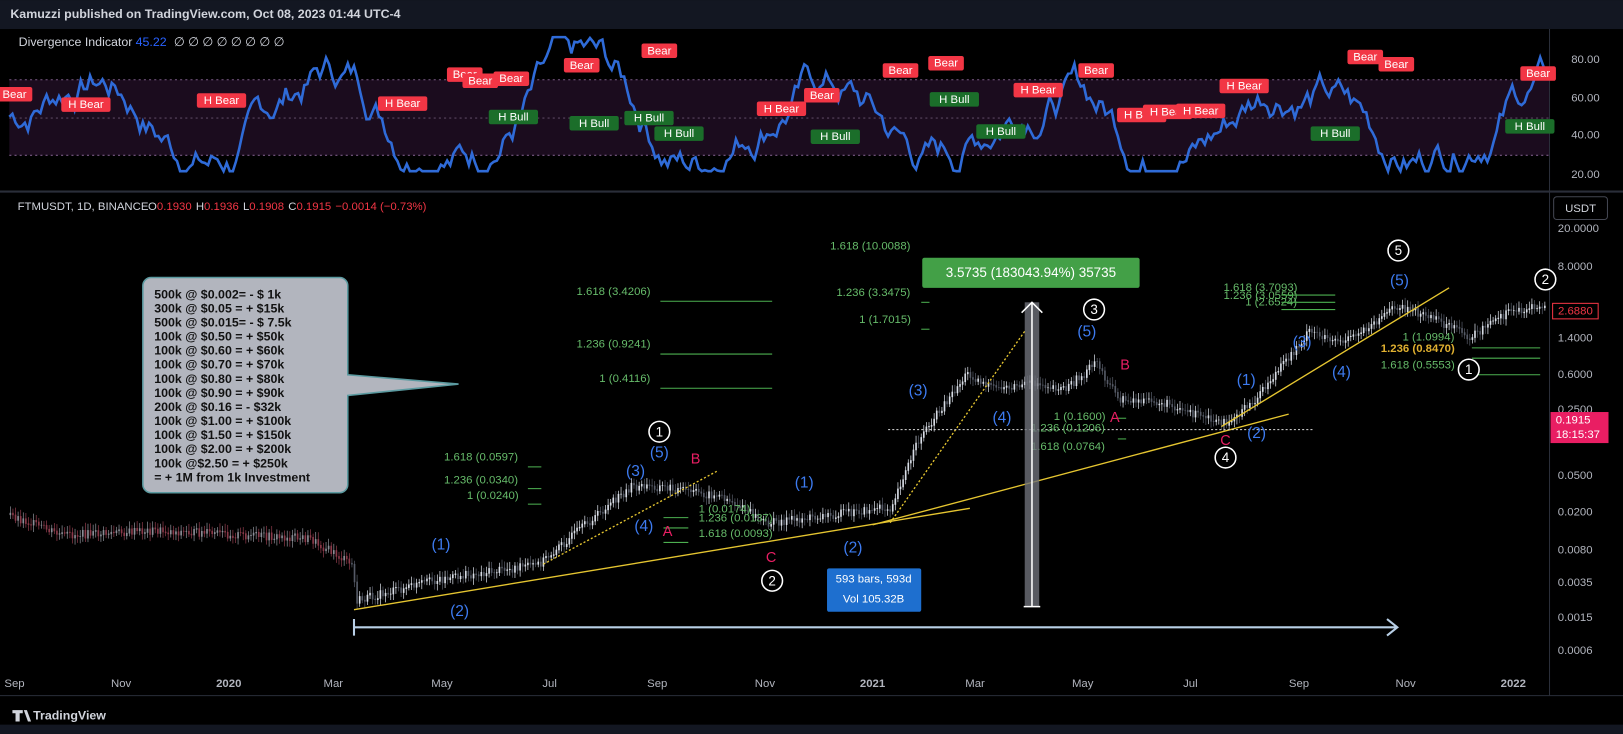 The width and height of the screenshot is (1623, 734). I want to click on currency-button, so click(1580, 208).